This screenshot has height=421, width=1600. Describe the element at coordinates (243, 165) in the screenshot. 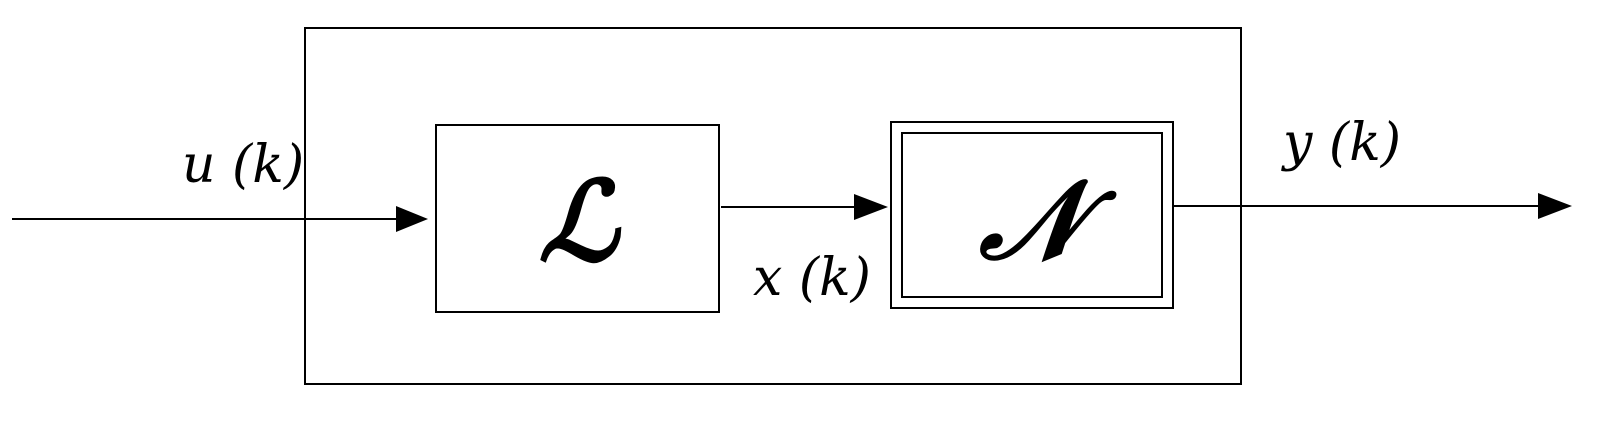

I see `input-signal-label: u (k)` at that location.